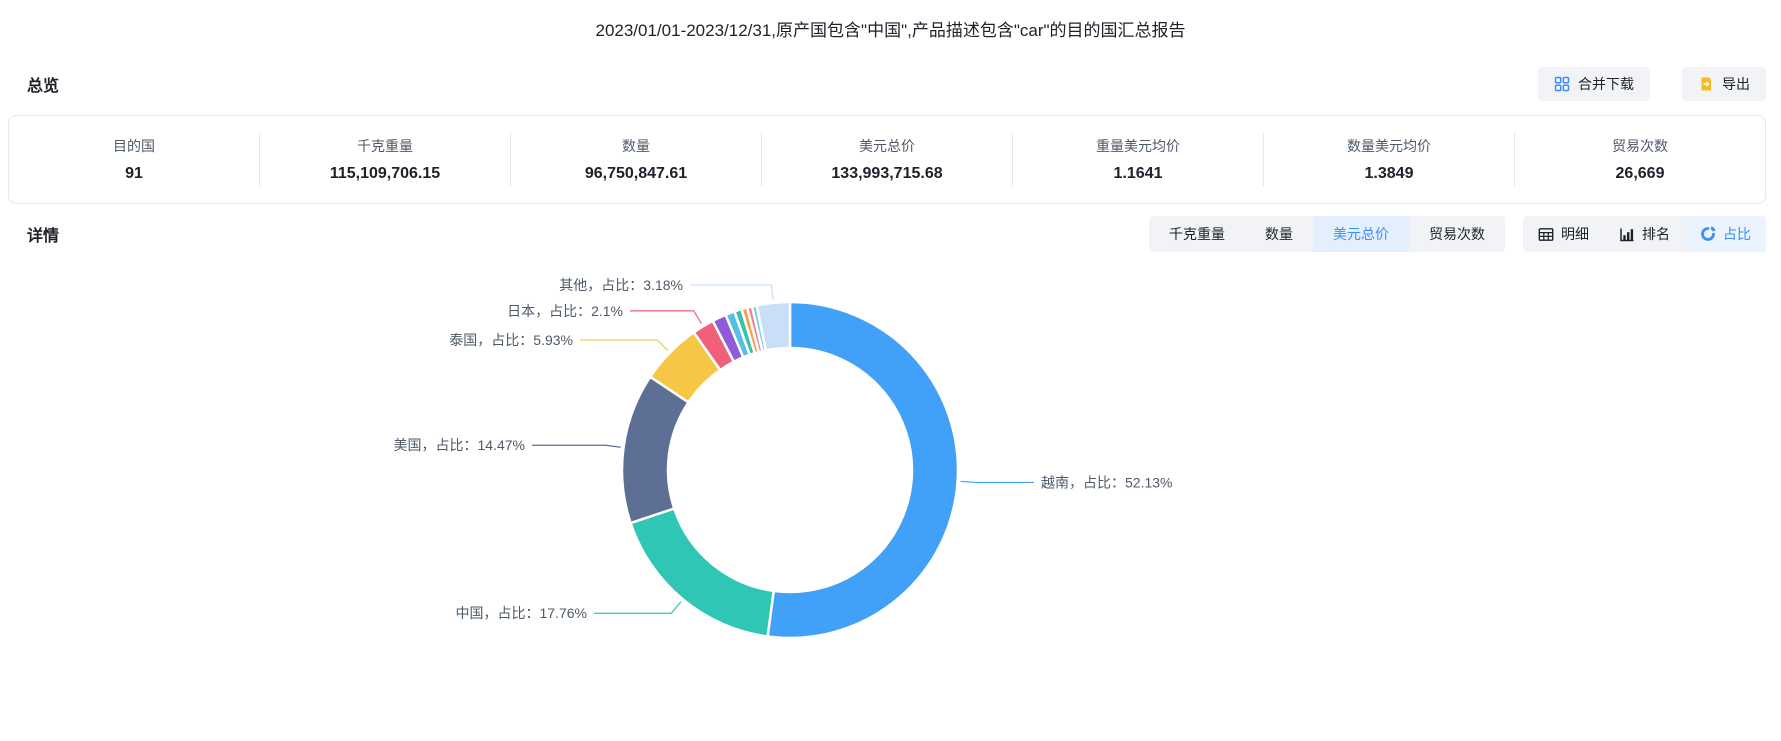  I want to click on donut-slice-其他, so click(773, 326).